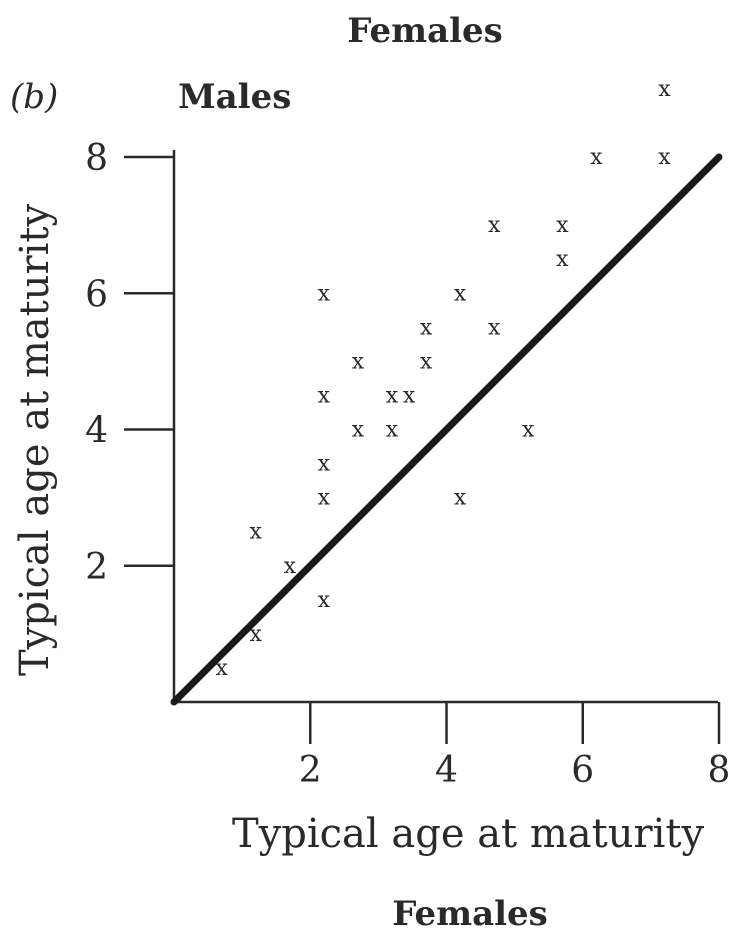  What do you see at coordinates (34, 97) in the screenshot?
I see `panel-label: (b)` at bounding box center [34, 97].